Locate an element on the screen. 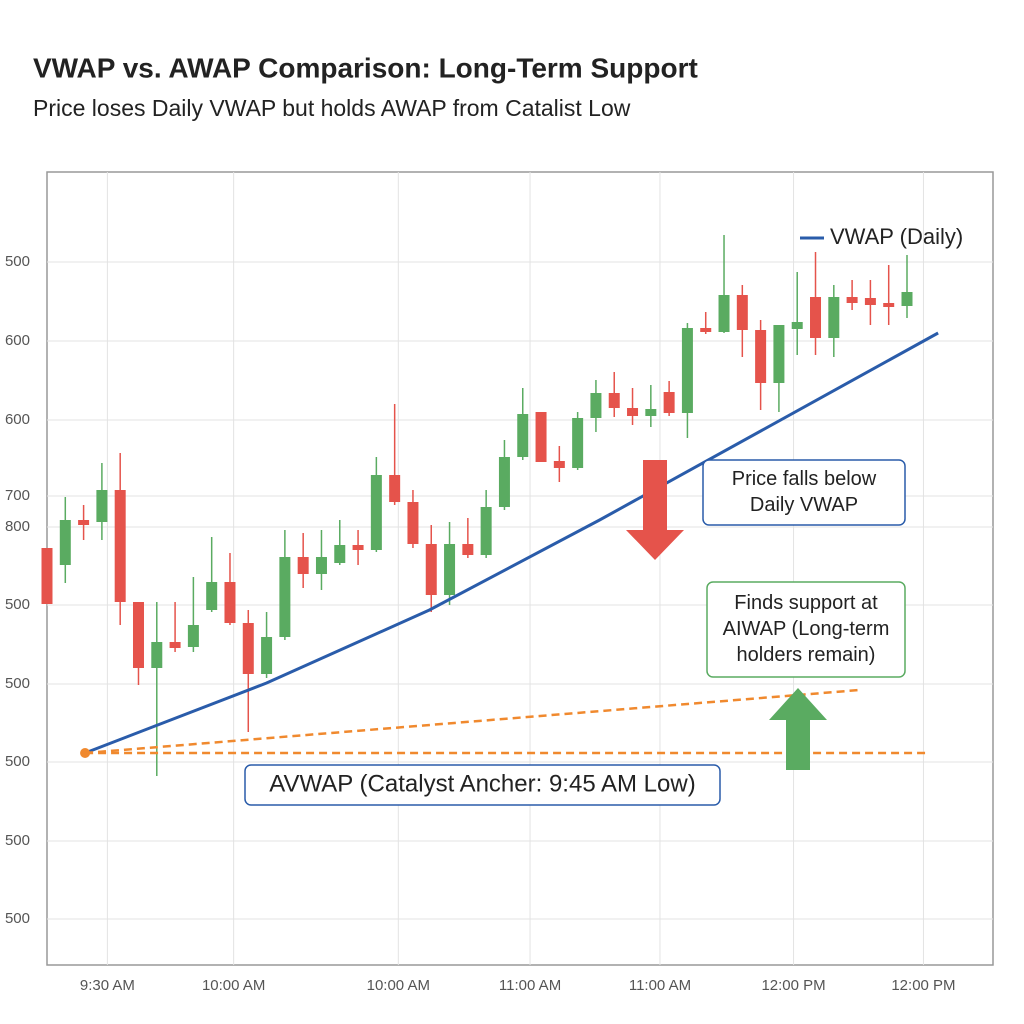 The height and width of the screenshot is (1024, 1024). y-tick-label: 800 is located at coordinates (17, 526).